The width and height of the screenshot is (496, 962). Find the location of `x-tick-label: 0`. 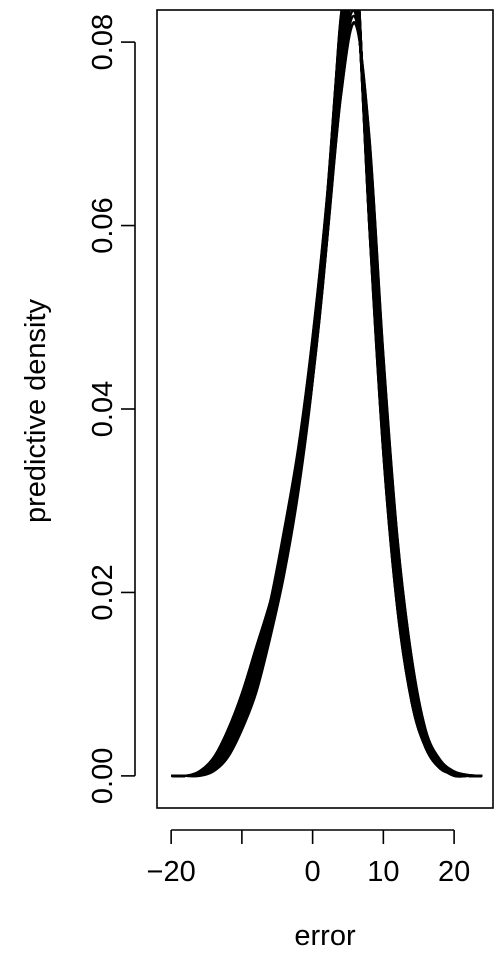

x-tick-label: 0 is located at coordinates (313, 872).